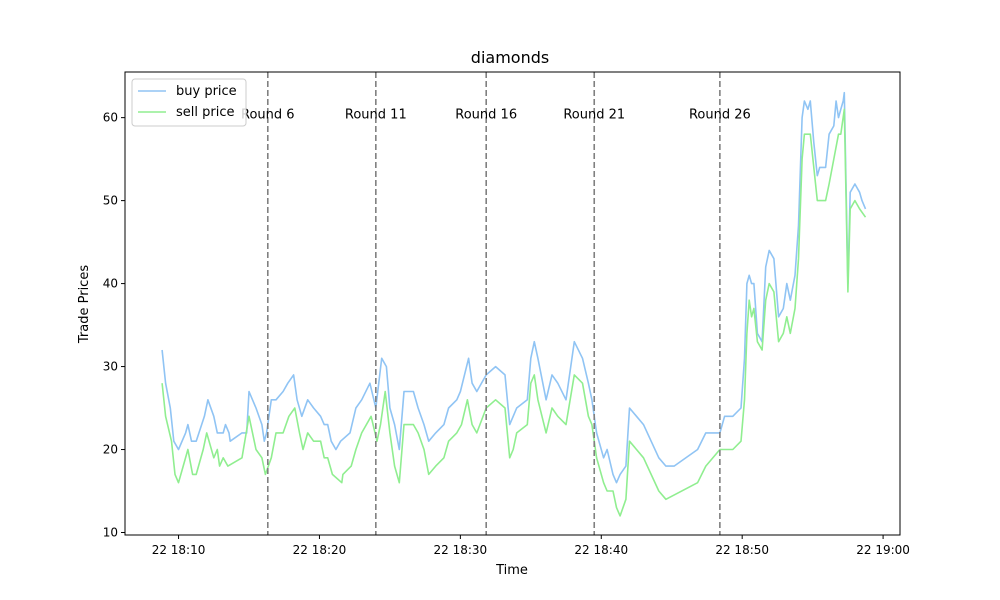 The height and width of the screenshot is (600, 1000). Describe the element at coordinates (110, 118) in the screenshot. I see `y-tick-label: 60` at that location.